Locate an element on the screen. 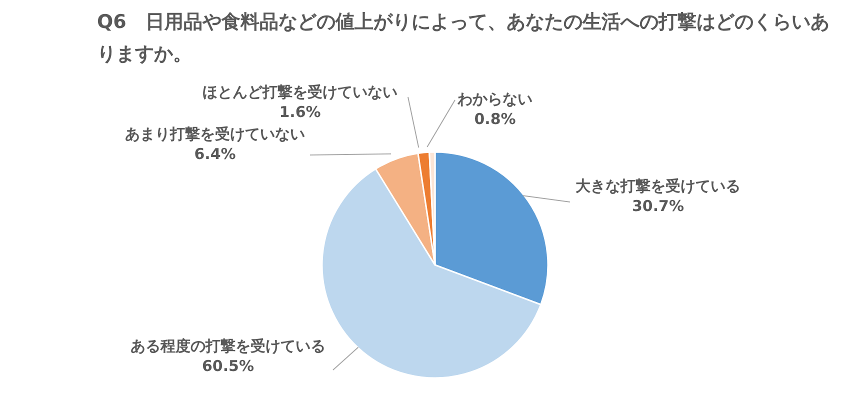 This screenshot has height=394, width=857. slice-label: 大きな打撃を受けている is located at coordinates (658, 186).